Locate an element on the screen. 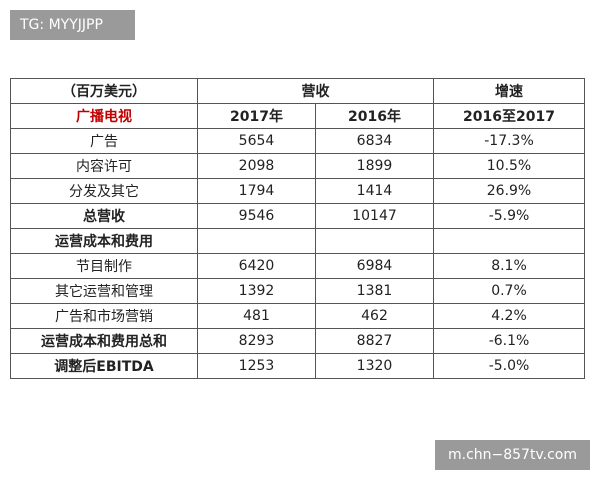 The height and width of the screenshot is (480, 600). table-cell: 2016年 is located at coordinates (374, 116).